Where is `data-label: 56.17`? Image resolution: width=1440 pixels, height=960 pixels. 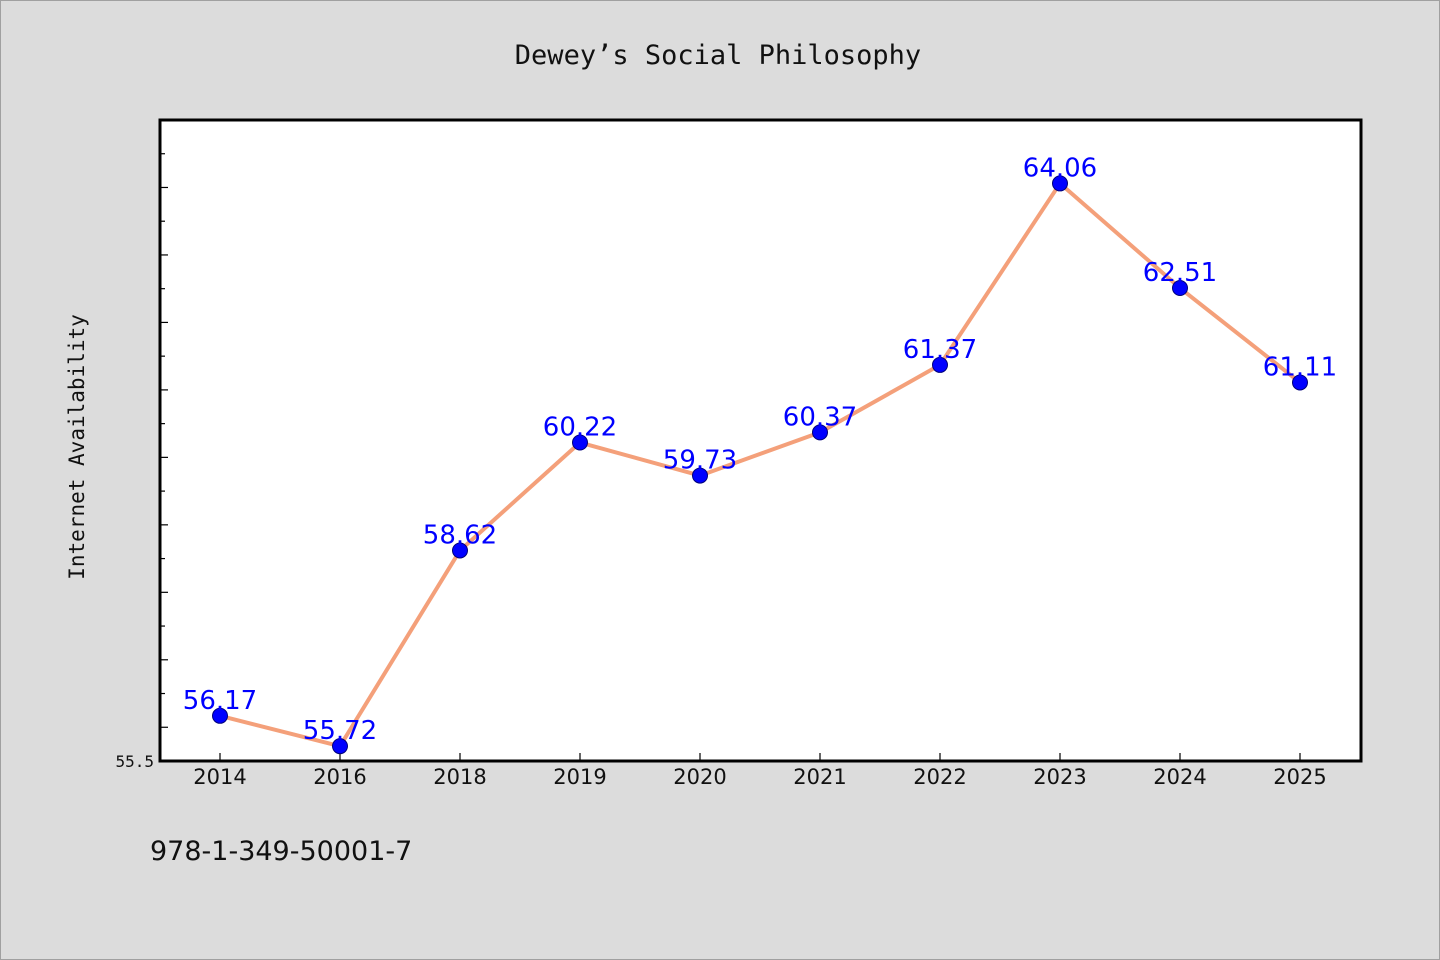 data-label: 56.17 is located at coordinates (220, 701).